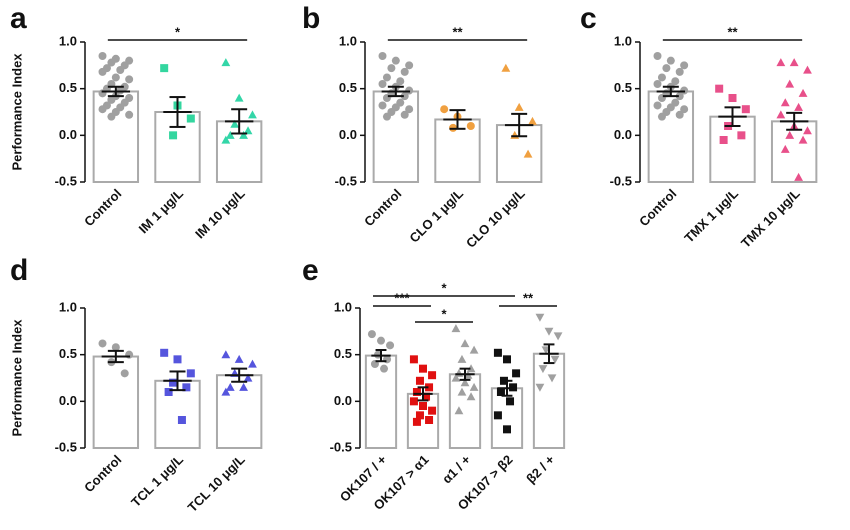  I want to click on x-tick-label: IM 1 μg/L, so click(161, 211).